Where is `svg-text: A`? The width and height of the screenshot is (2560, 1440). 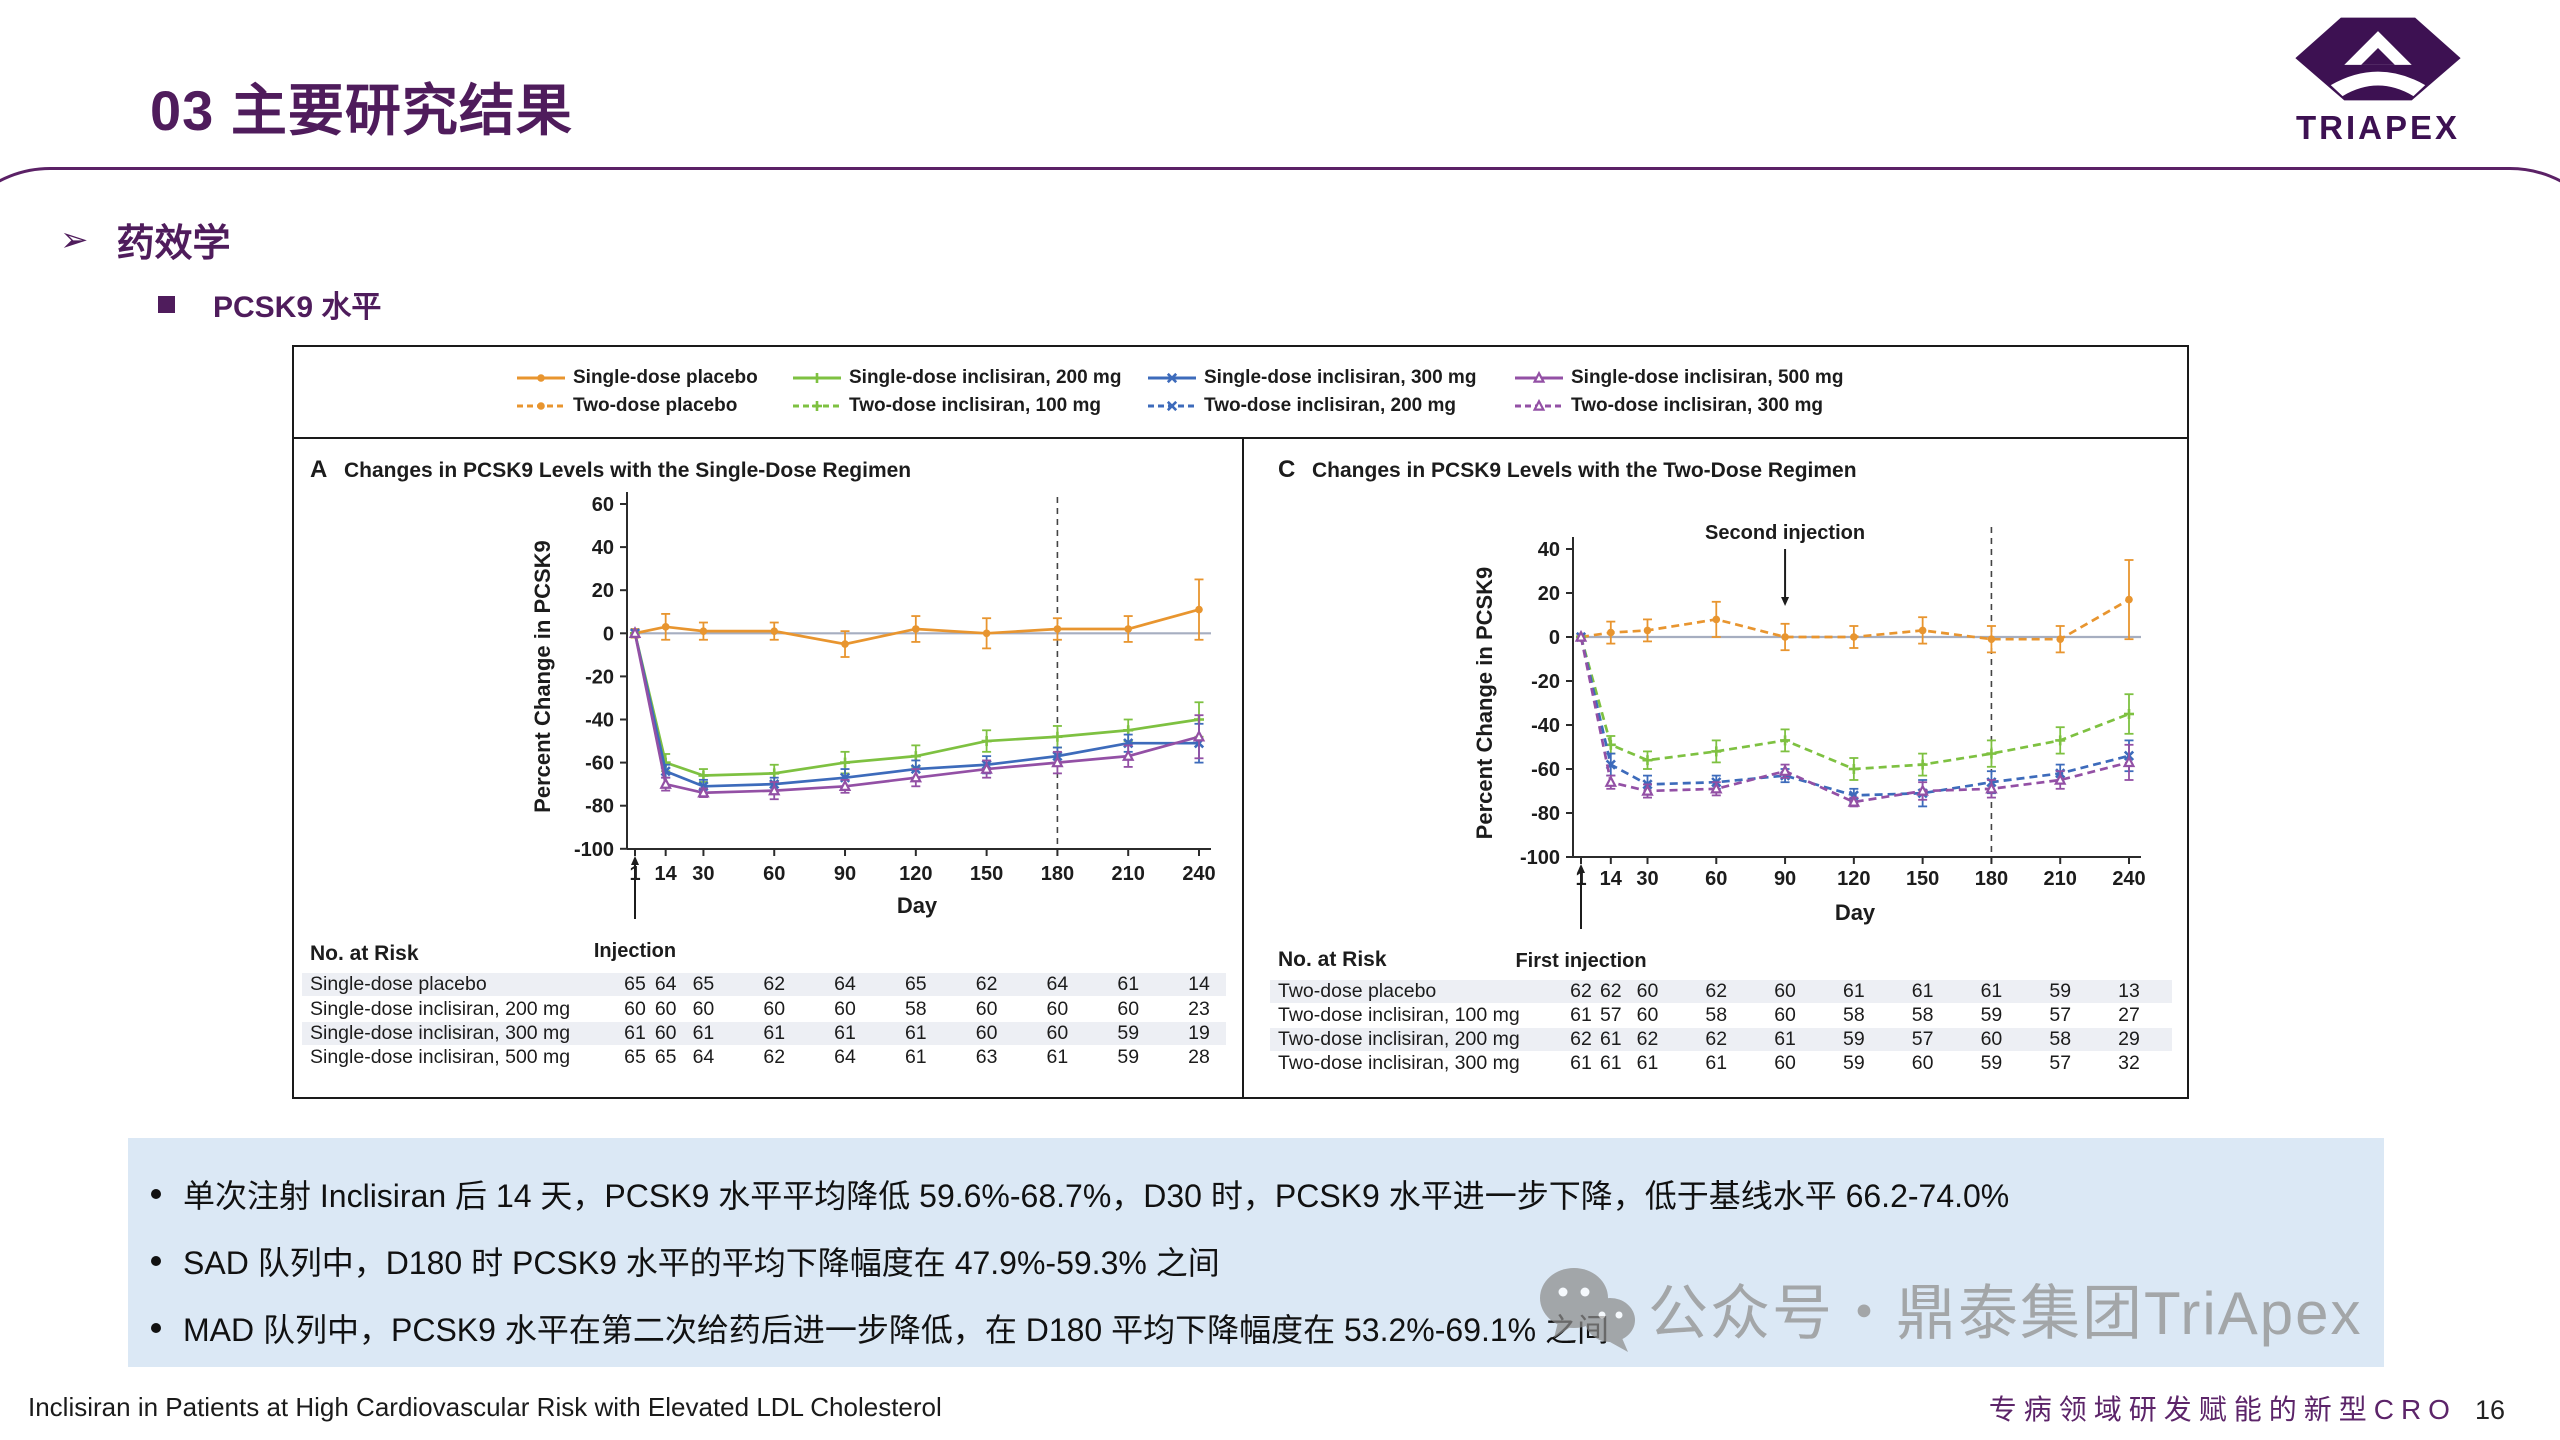 svg-text: A is located at coordinates (318, 469).